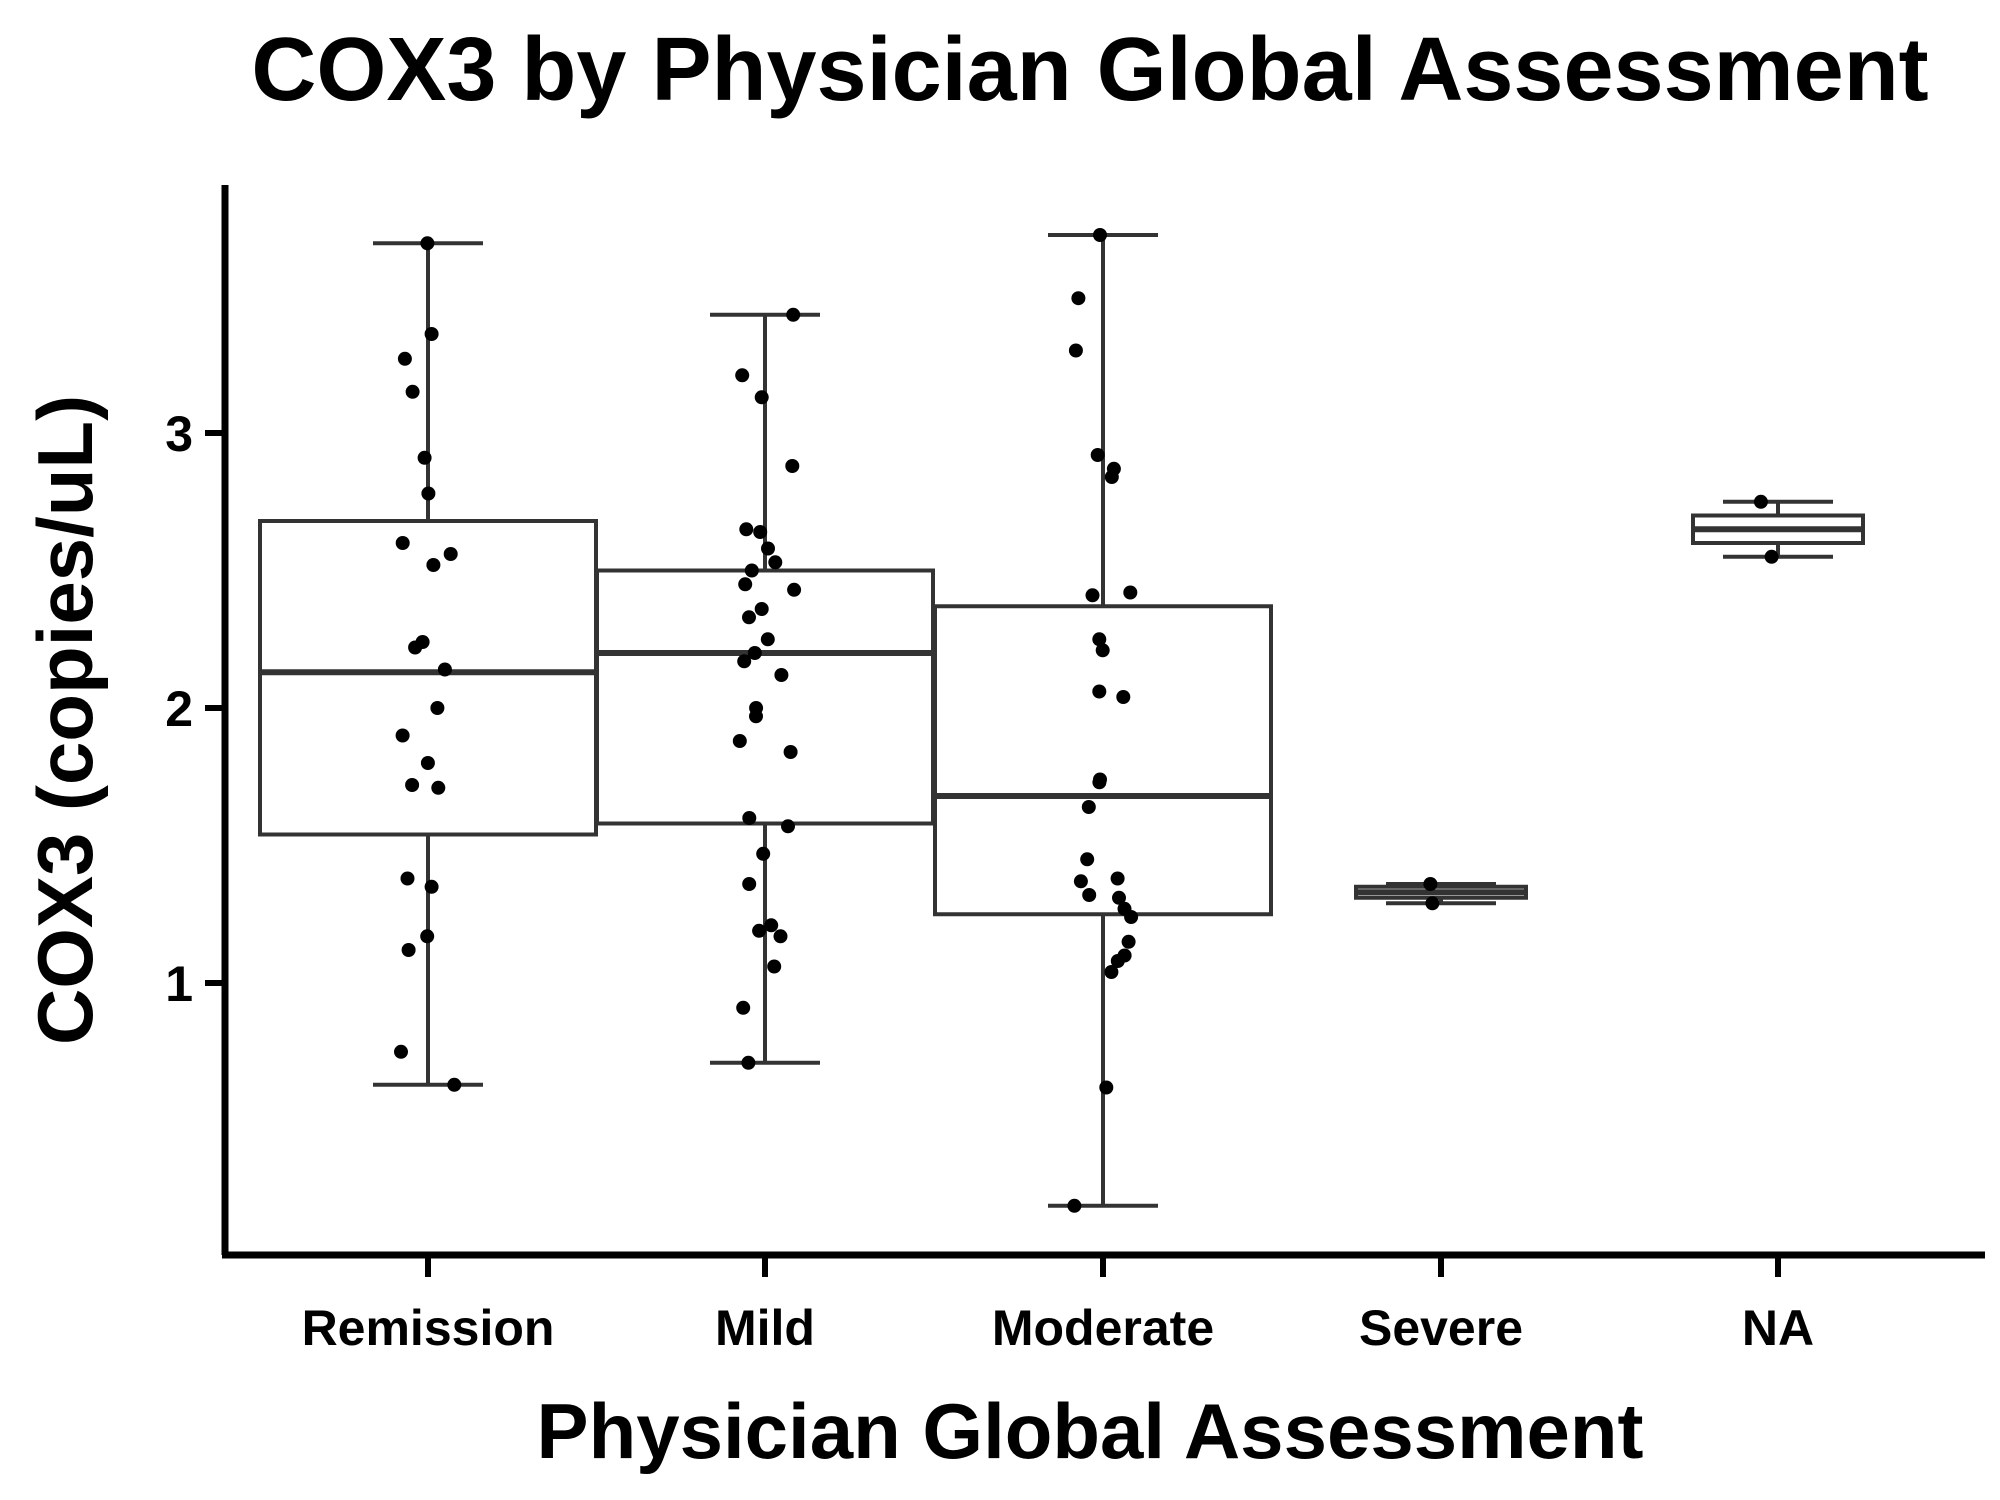 This screenshot has height=1500, width=2000. What do you see at coordinates (1103, 1328) in the screenshot?
I see `x-tick-label-moderate: Moderate` at bounding box center [1103, 1328].